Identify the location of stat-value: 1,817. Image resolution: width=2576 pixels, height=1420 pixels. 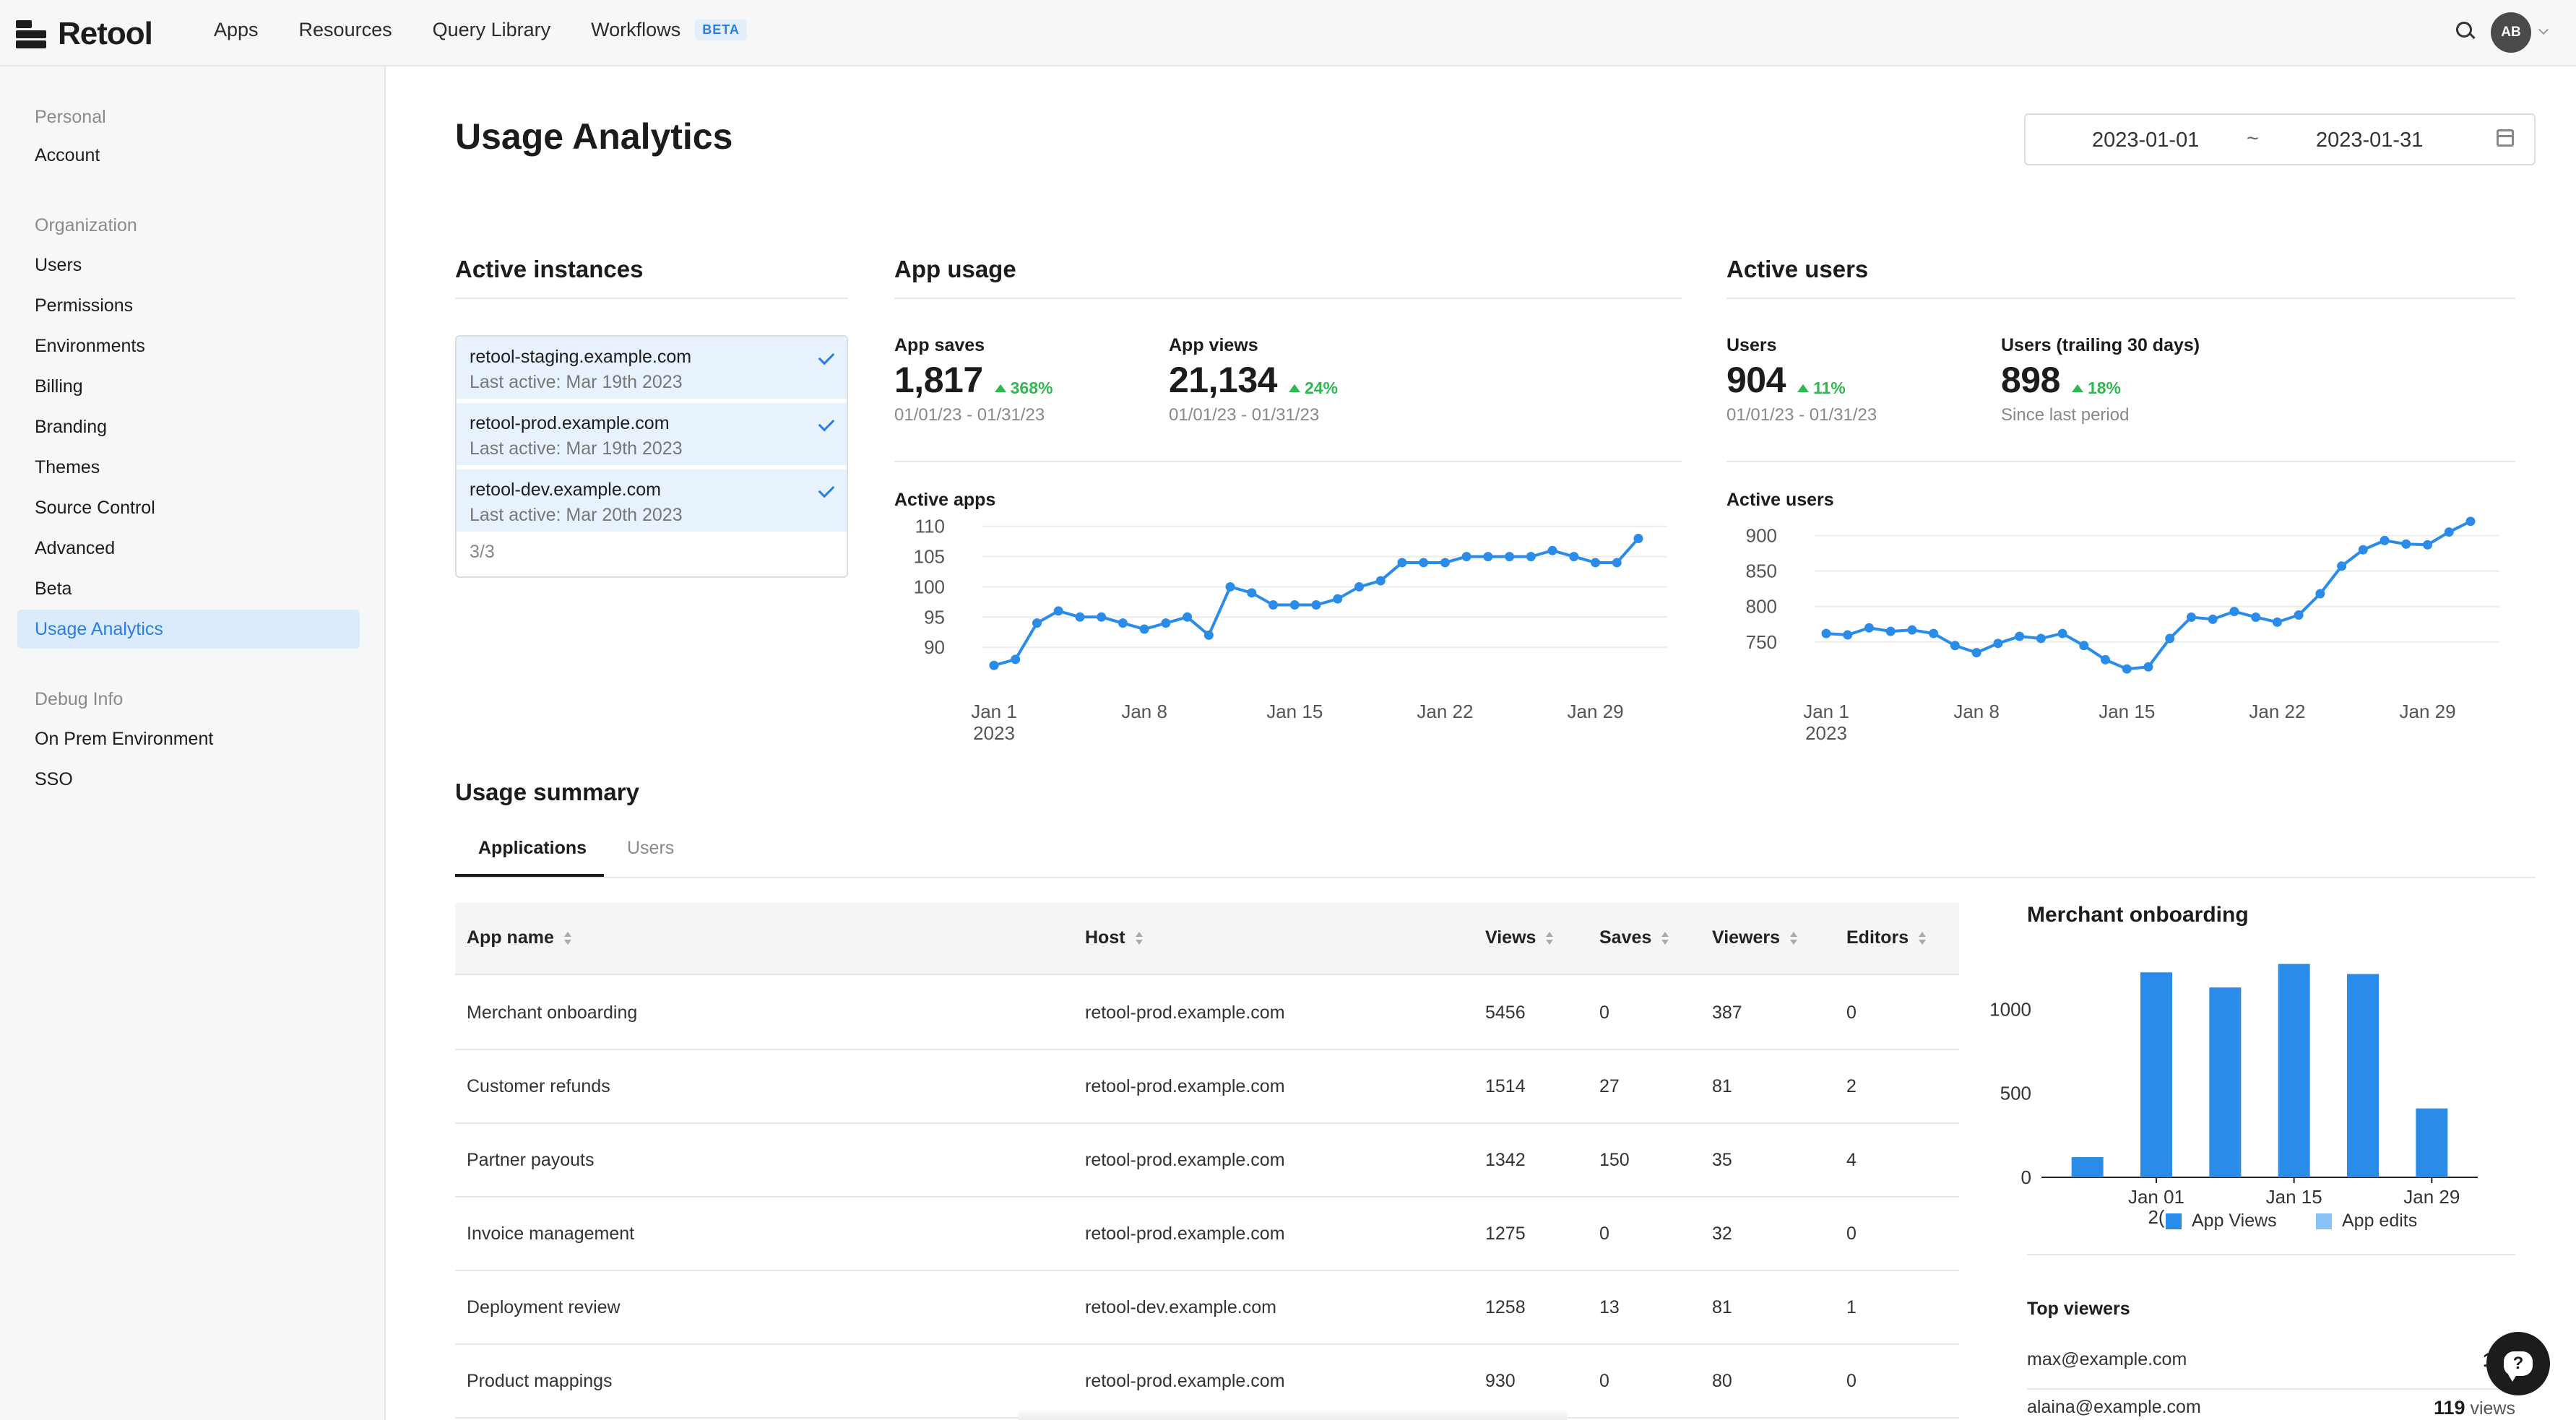
(938, 380).